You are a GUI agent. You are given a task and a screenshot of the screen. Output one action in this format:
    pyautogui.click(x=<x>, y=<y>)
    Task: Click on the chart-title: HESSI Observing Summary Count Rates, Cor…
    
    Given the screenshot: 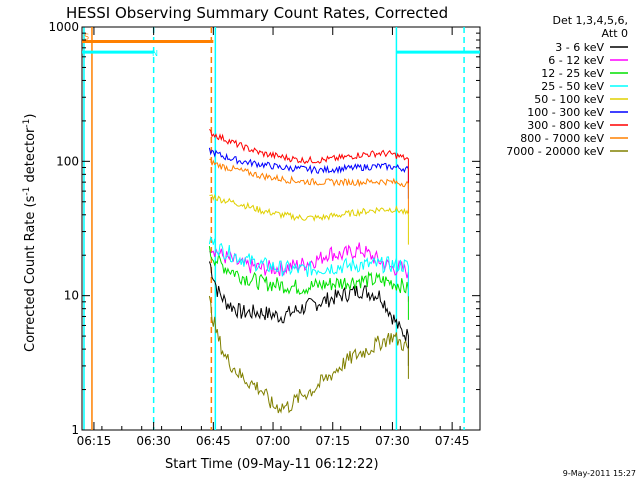 What is the action you would take?
    pyautogui.click(x=257, y=13)
    